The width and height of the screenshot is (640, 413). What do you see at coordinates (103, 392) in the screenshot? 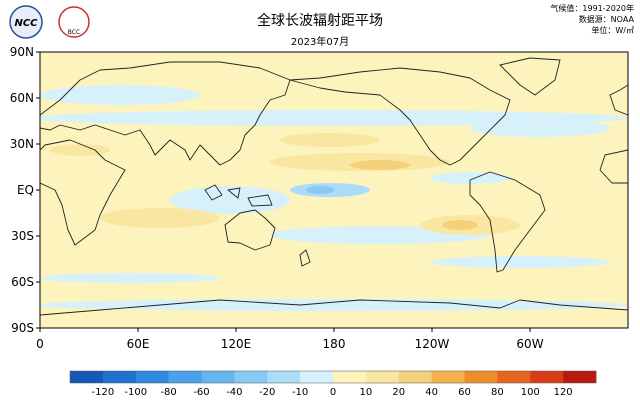
I see `colorbar-label: -120` at bounding box center [103, 392].